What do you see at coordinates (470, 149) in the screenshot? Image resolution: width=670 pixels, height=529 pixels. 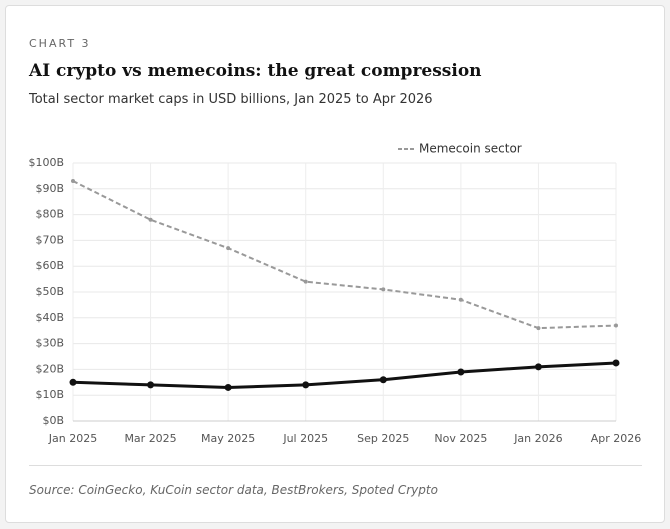 I see `legend-label: Memecoin sector` at bounding box center [470, 149].